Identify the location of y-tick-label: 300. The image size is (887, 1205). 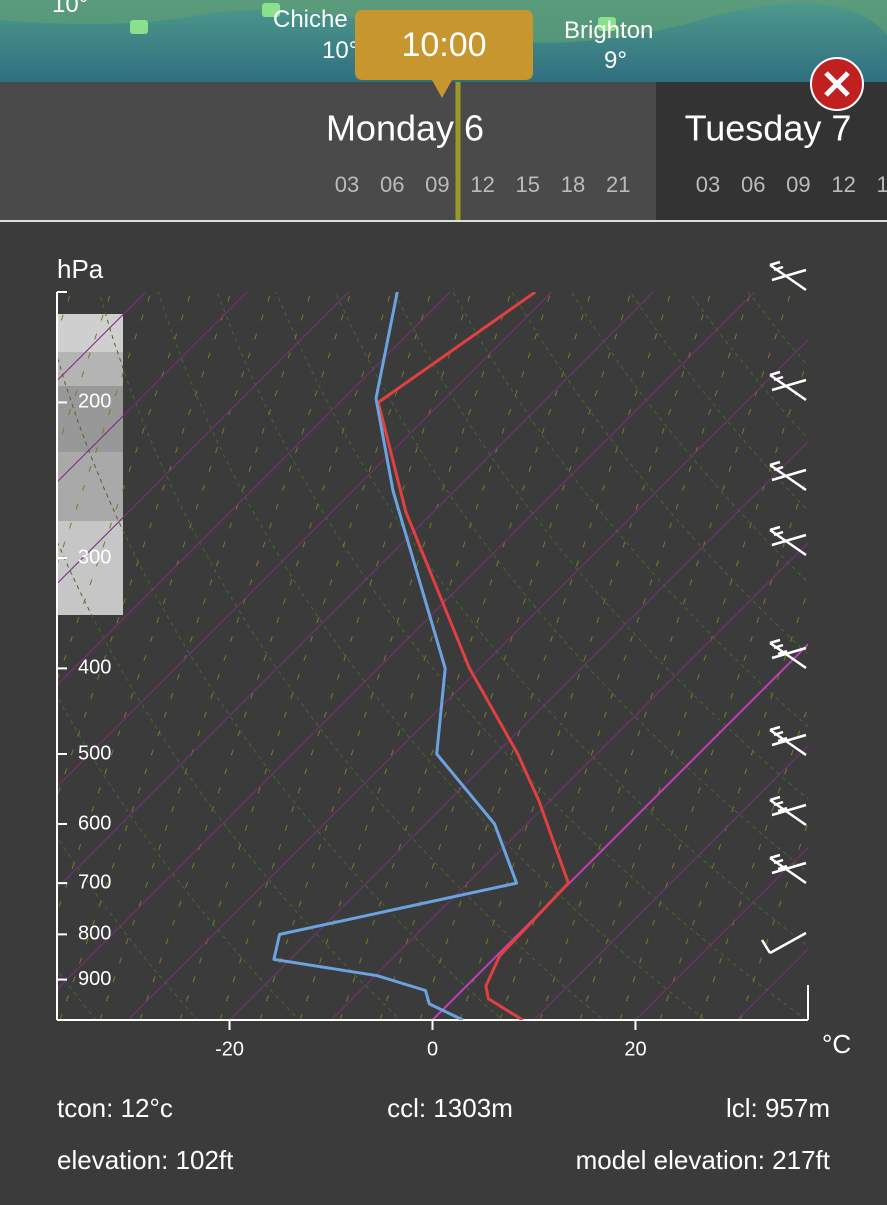
(94, 557).